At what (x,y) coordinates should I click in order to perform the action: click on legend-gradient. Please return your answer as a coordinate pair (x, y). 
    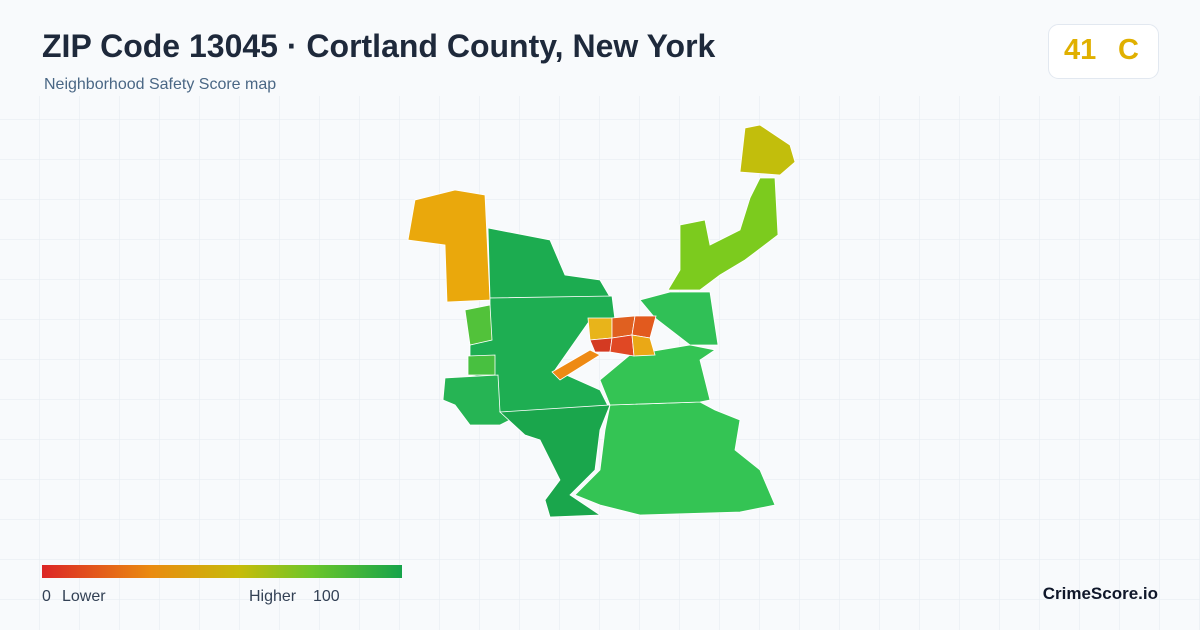
    Looking at the image, I should click on (222, 571).